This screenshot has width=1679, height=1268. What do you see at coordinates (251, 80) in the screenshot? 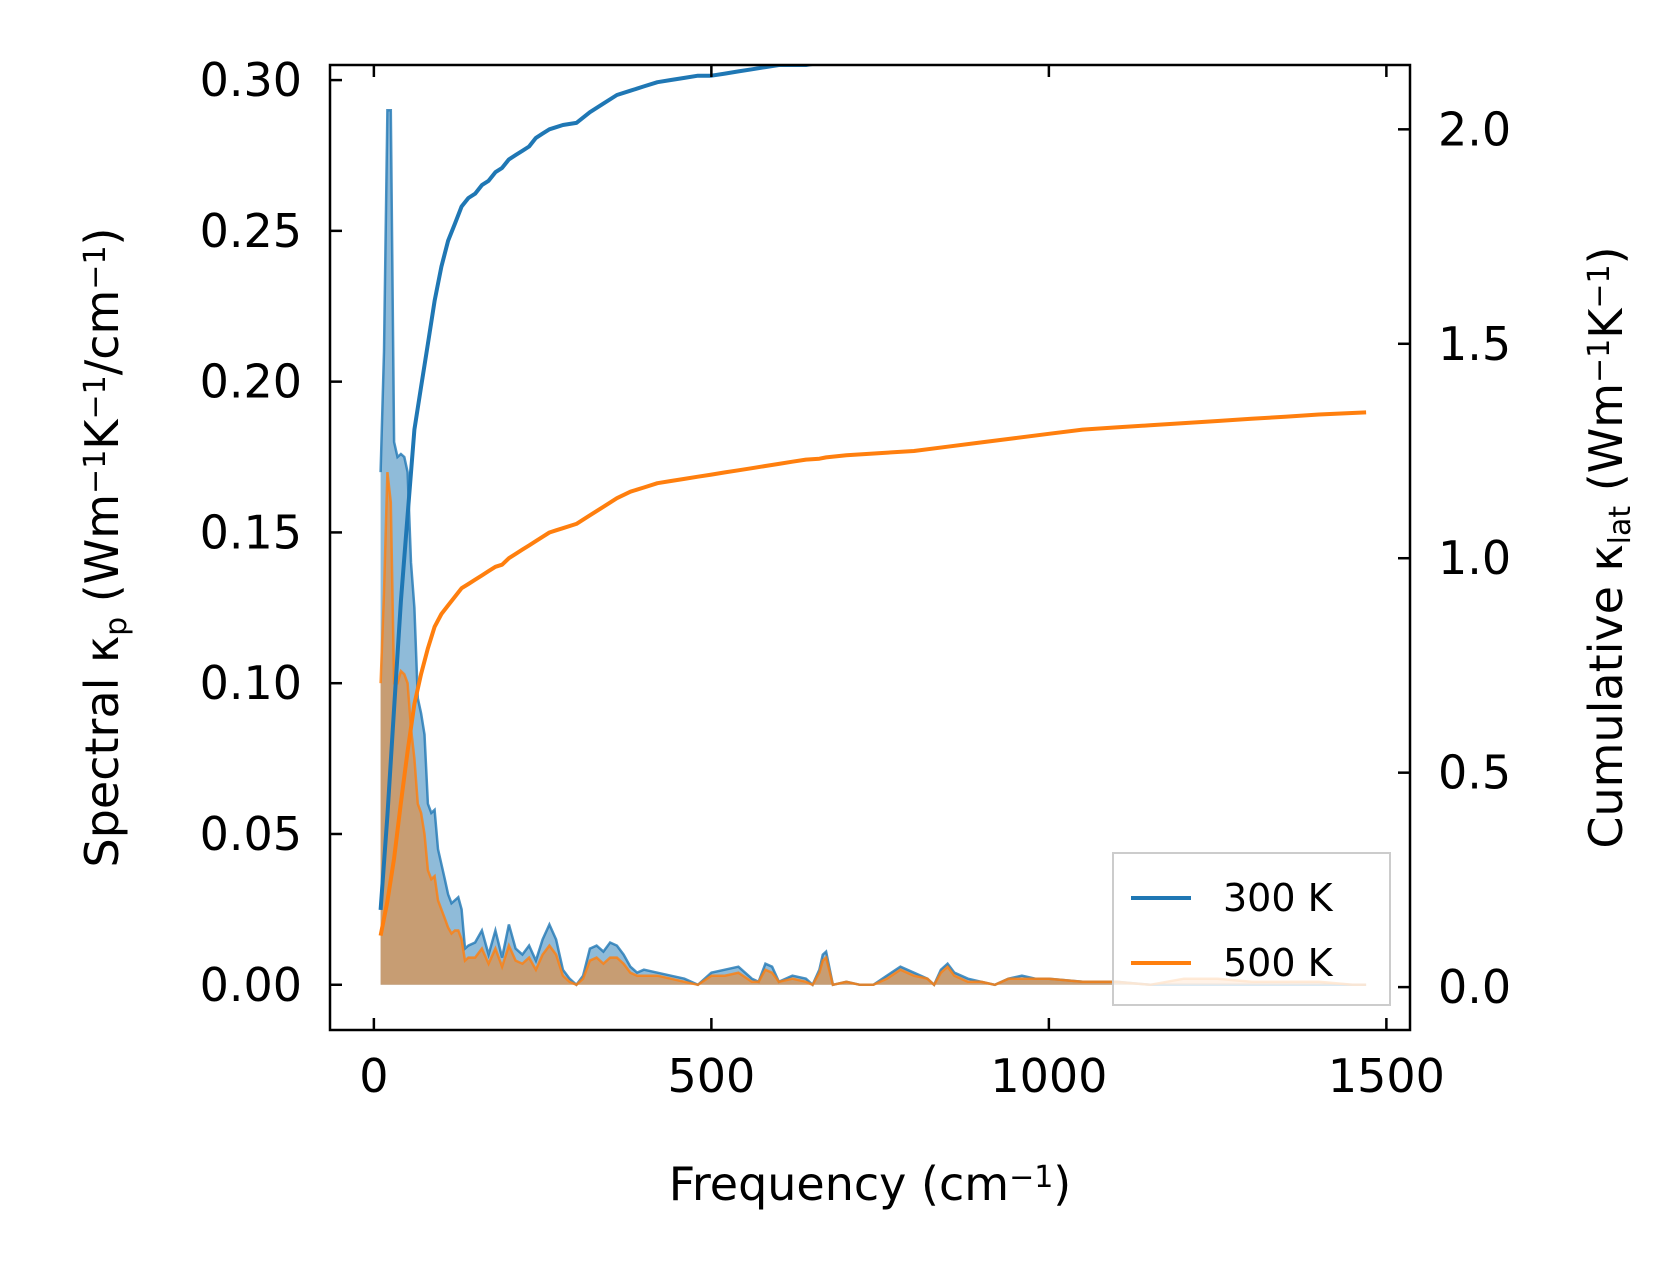
I see `y-left-tick-label: 0.30` at bounding box center [251, 80].